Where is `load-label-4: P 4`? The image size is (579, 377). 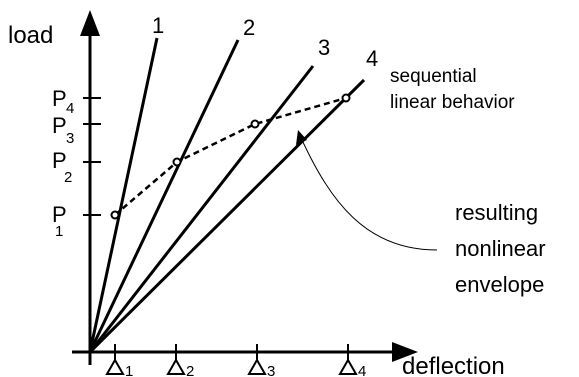 load-label-4: P 4 is located at coordinates (63, 101).